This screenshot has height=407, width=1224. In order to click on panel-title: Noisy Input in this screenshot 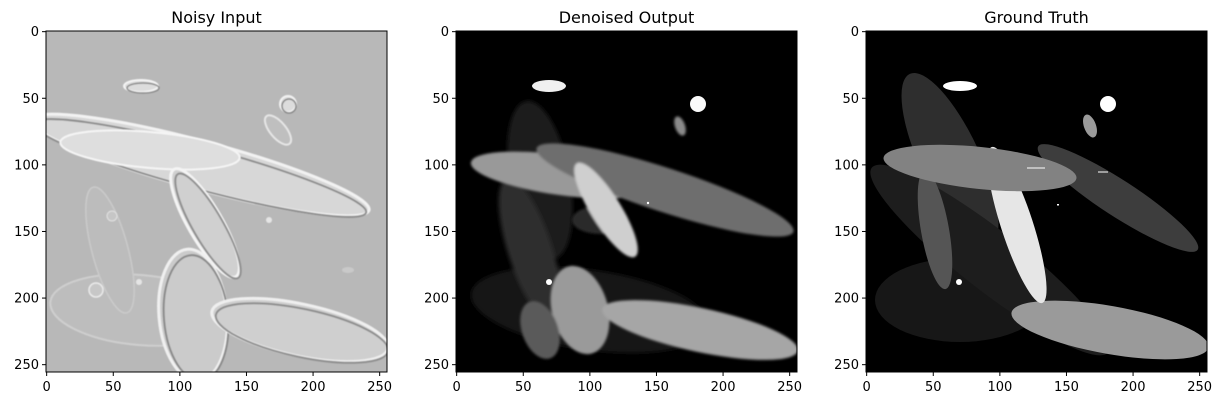, I will do `click(216, 17)`.